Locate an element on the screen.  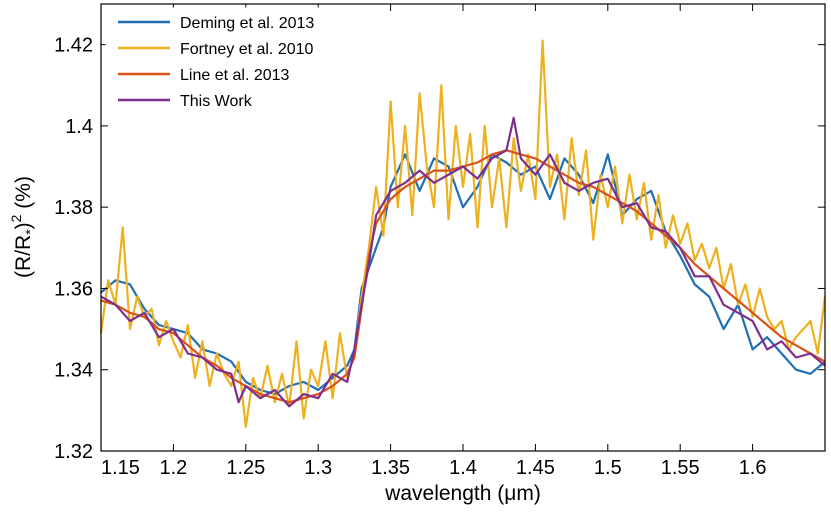
y-axis-title-unit: (%) is located at coordinates (23, 195).